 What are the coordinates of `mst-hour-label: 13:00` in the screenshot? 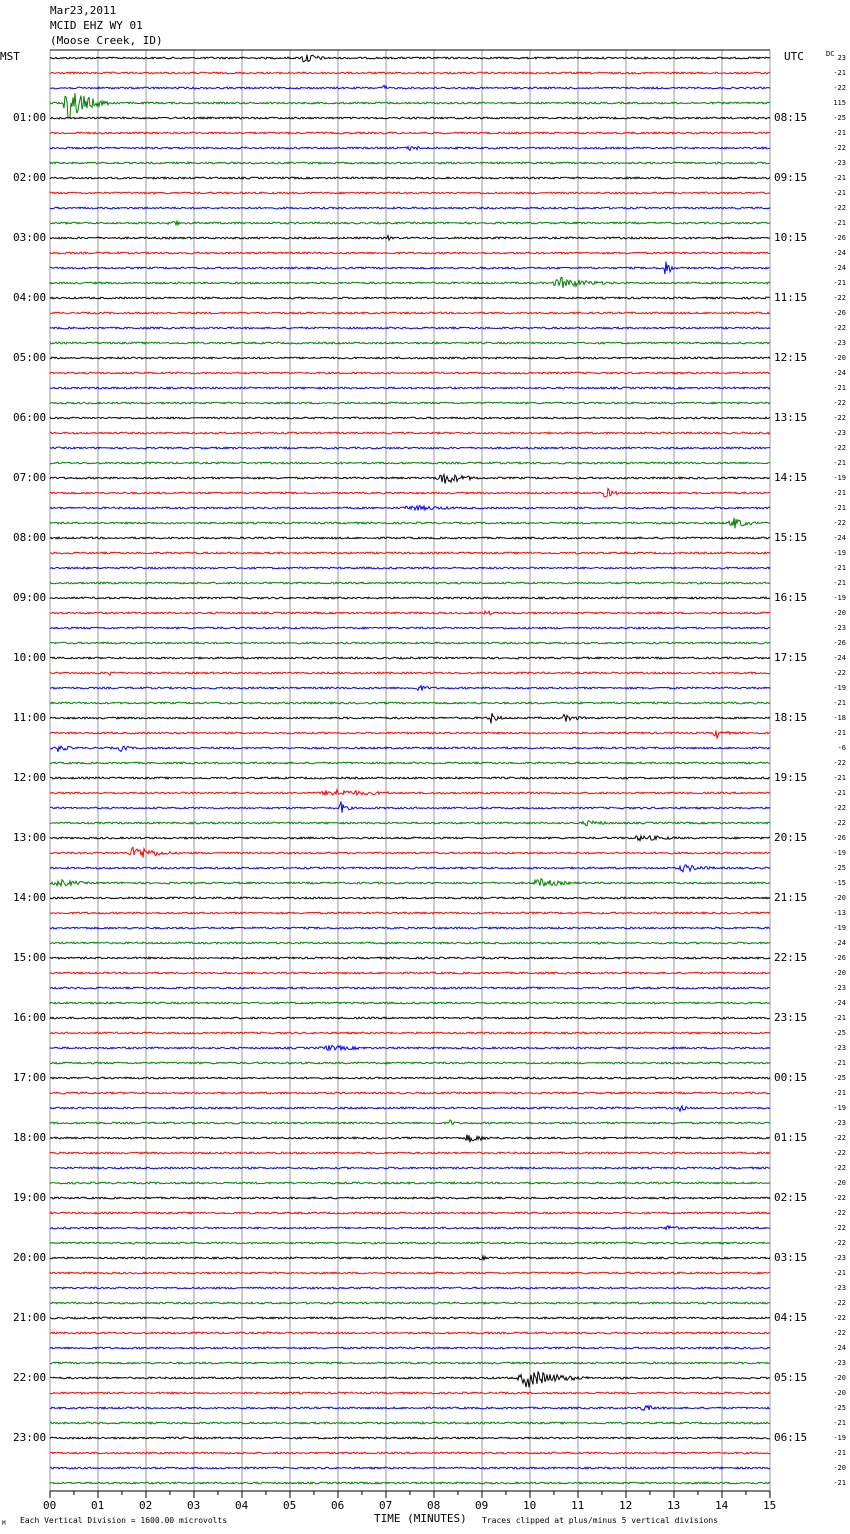 It's located at (30, 837).